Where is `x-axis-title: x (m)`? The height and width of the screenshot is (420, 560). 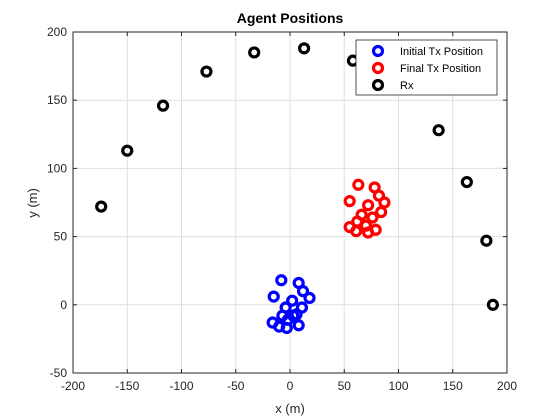 x-axis-title: x (m) is located at coordinates (290, 408).